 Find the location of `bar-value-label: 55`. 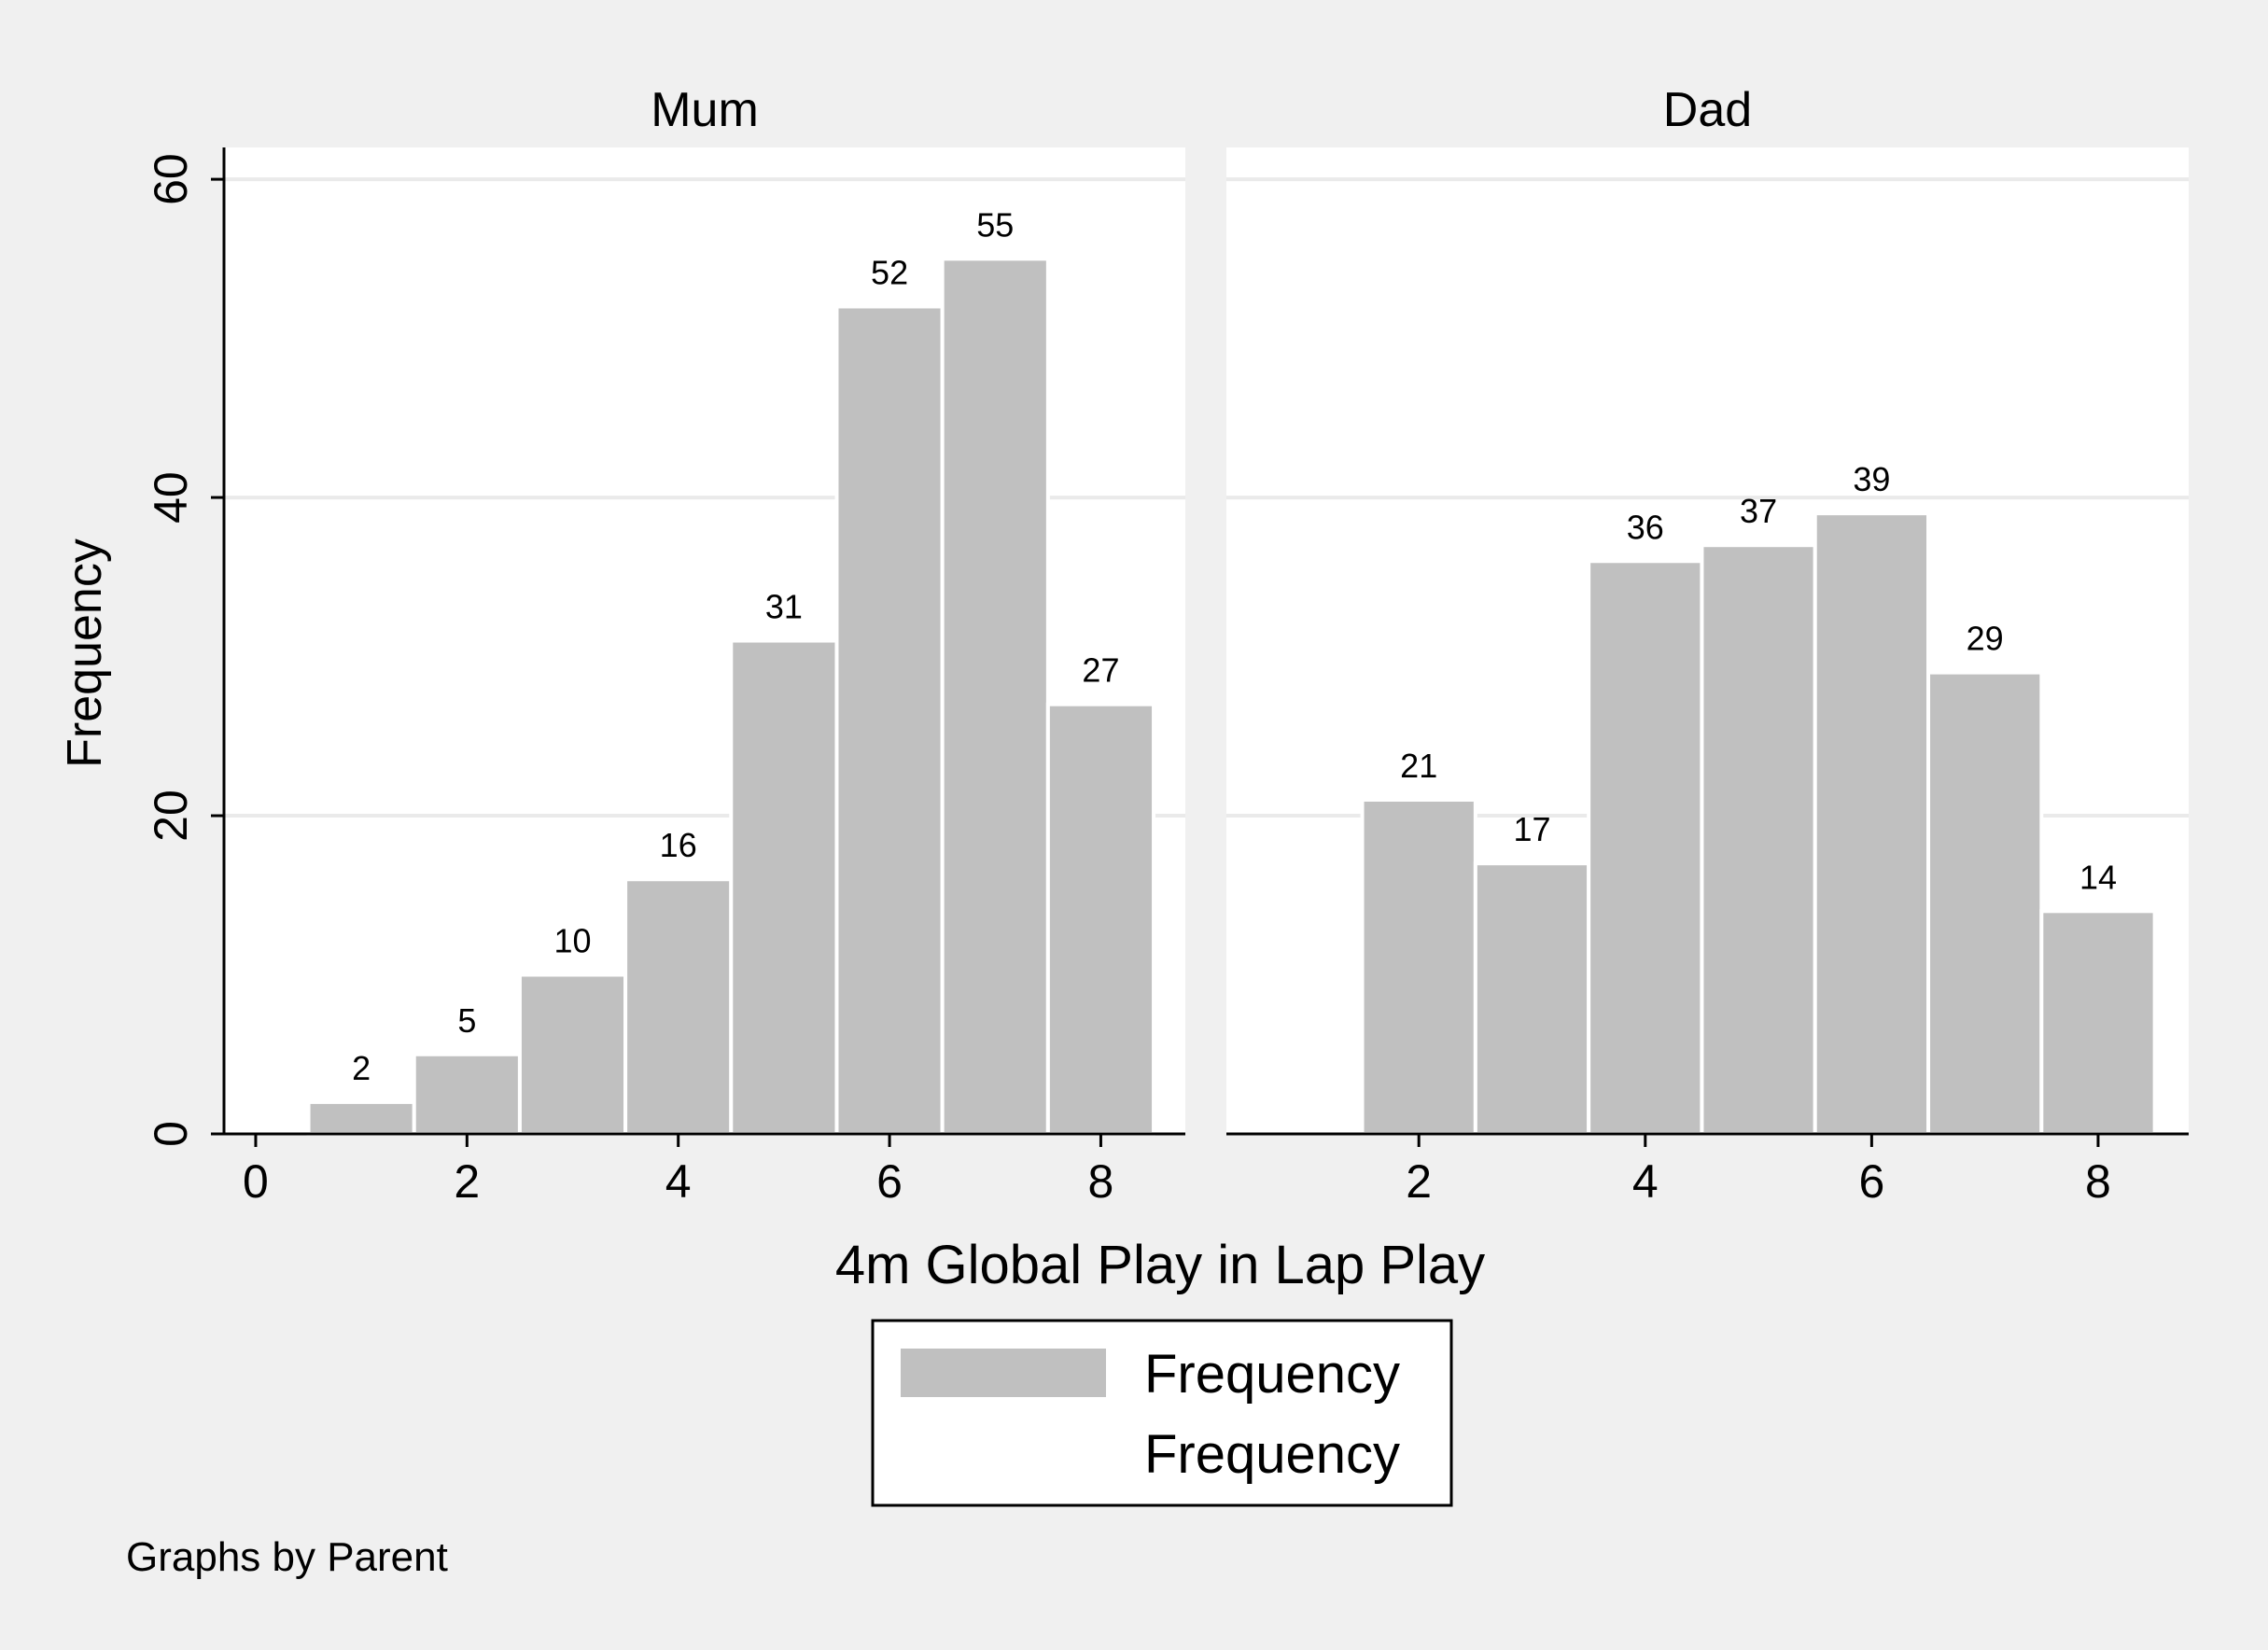

bar-value-label: 55 is located at coordinates (995, 224).